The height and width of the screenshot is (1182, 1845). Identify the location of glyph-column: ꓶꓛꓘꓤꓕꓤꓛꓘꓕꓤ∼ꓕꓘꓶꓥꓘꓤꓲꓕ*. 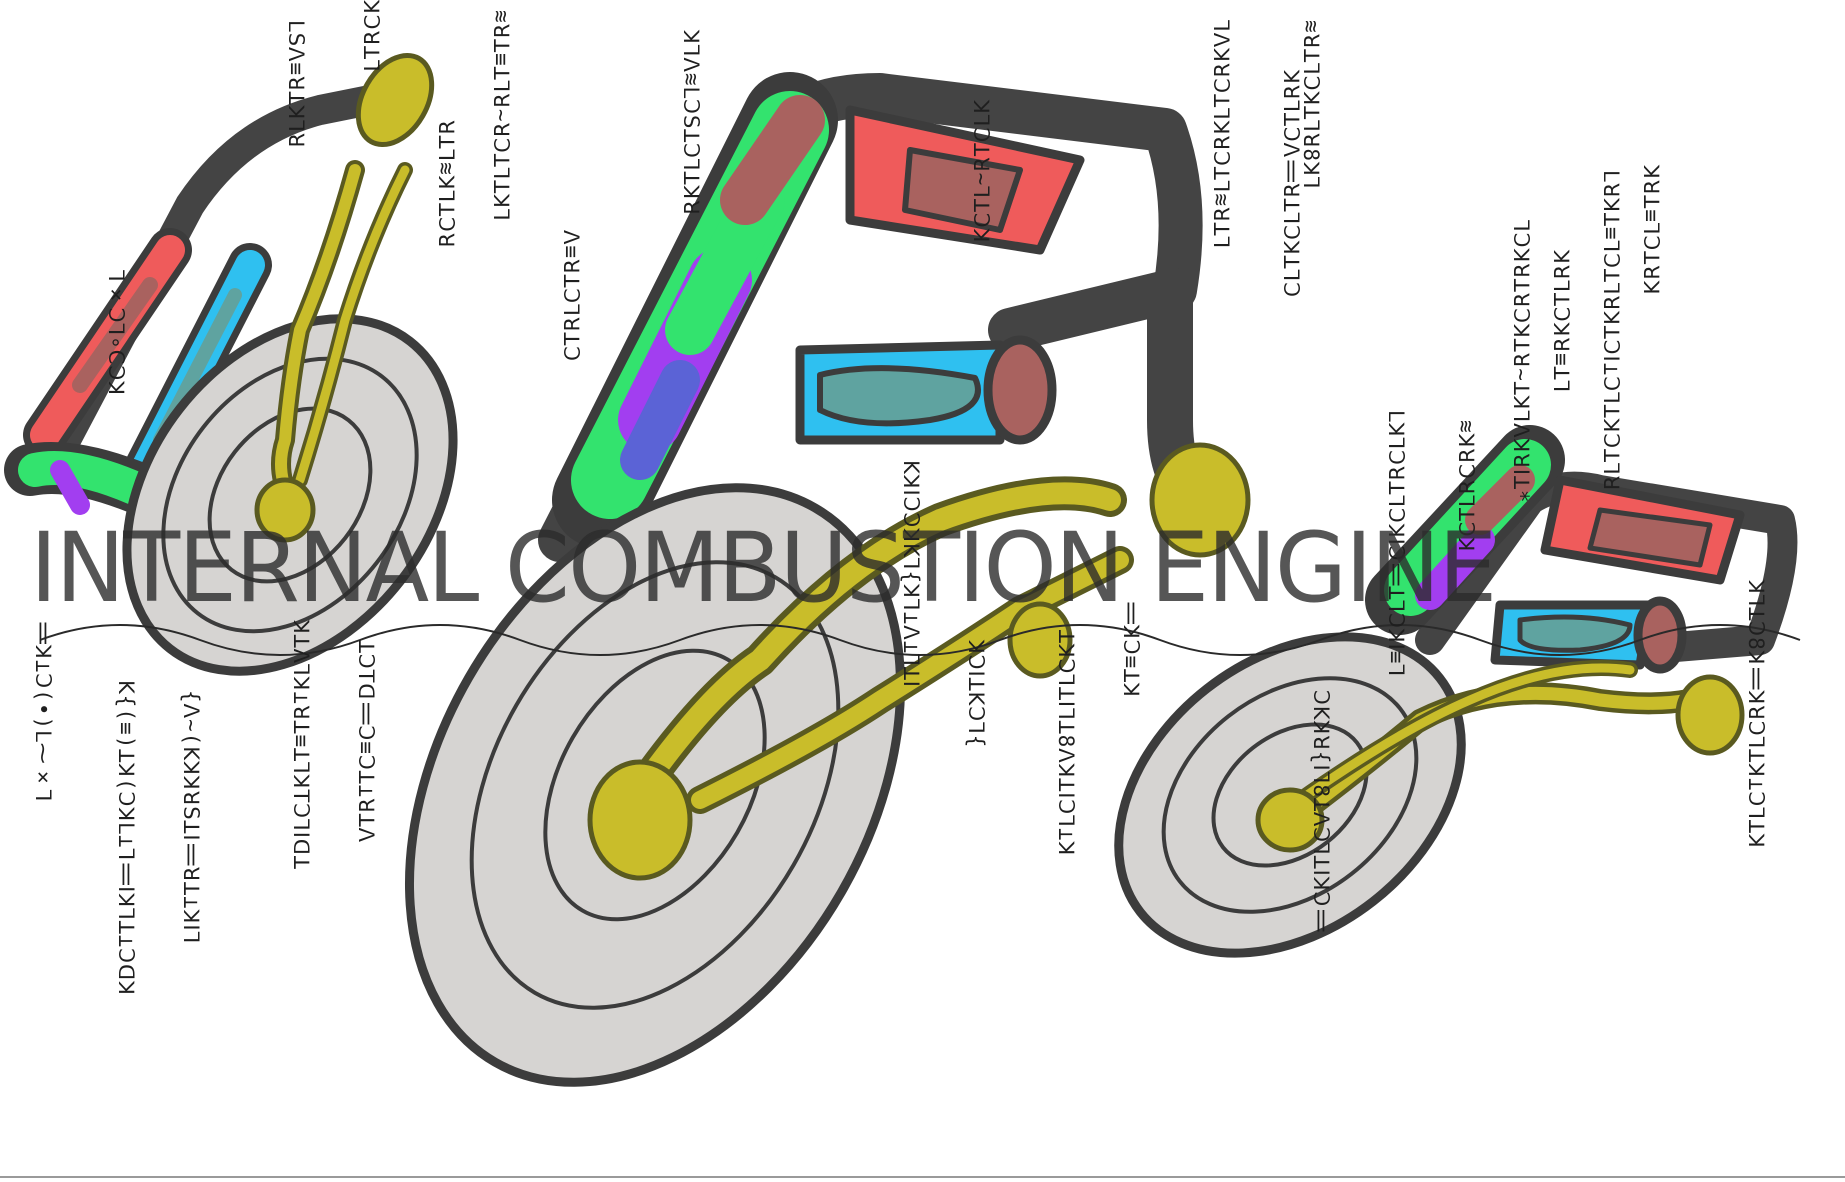
(1521, 362).